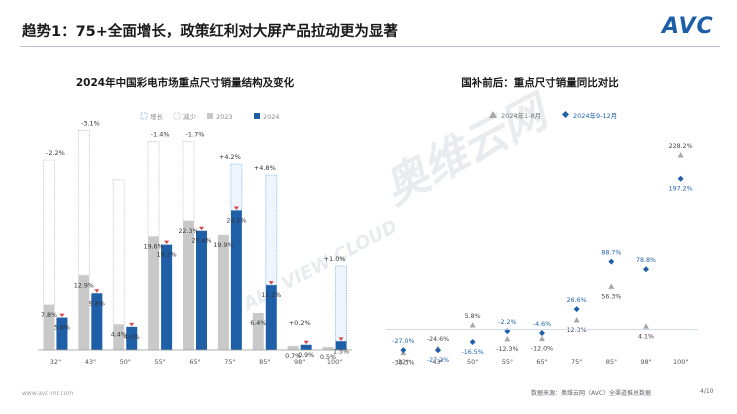 The image size is (737, 414). Describe the element at coordinates (542, 349) in the screenshot. I see `label-jan-aug: -12.0%` at that location.